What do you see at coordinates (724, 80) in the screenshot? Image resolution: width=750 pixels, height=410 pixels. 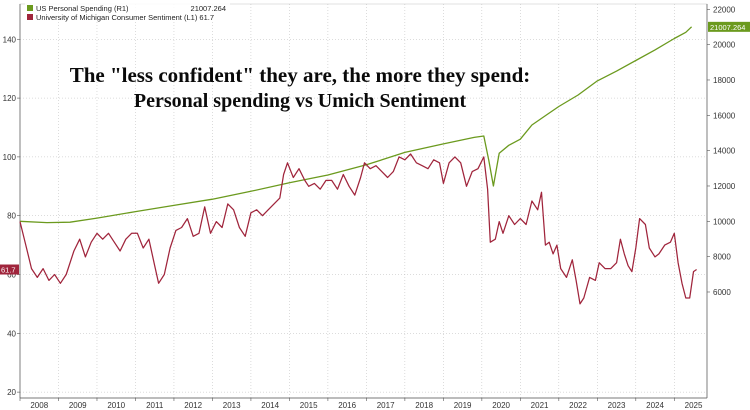 I see `y-right-tick-label: 18000` at bounding box center [724, 80].